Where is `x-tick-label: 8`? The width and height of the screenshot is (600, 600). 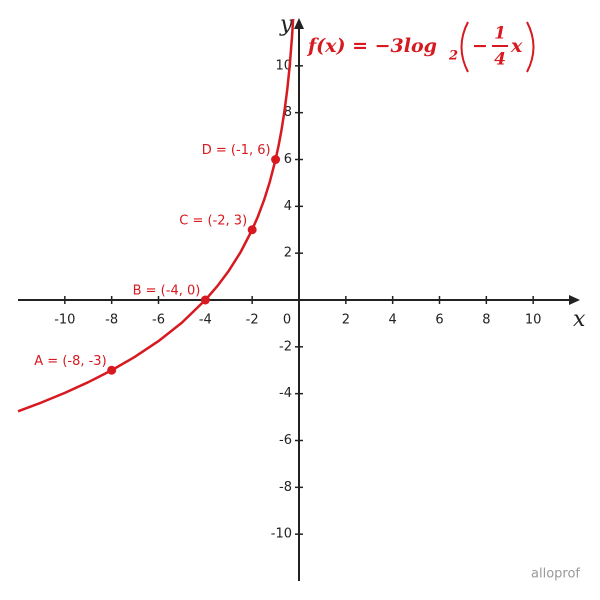 x-tick-label: 8 is located at coordinates (486, 320).